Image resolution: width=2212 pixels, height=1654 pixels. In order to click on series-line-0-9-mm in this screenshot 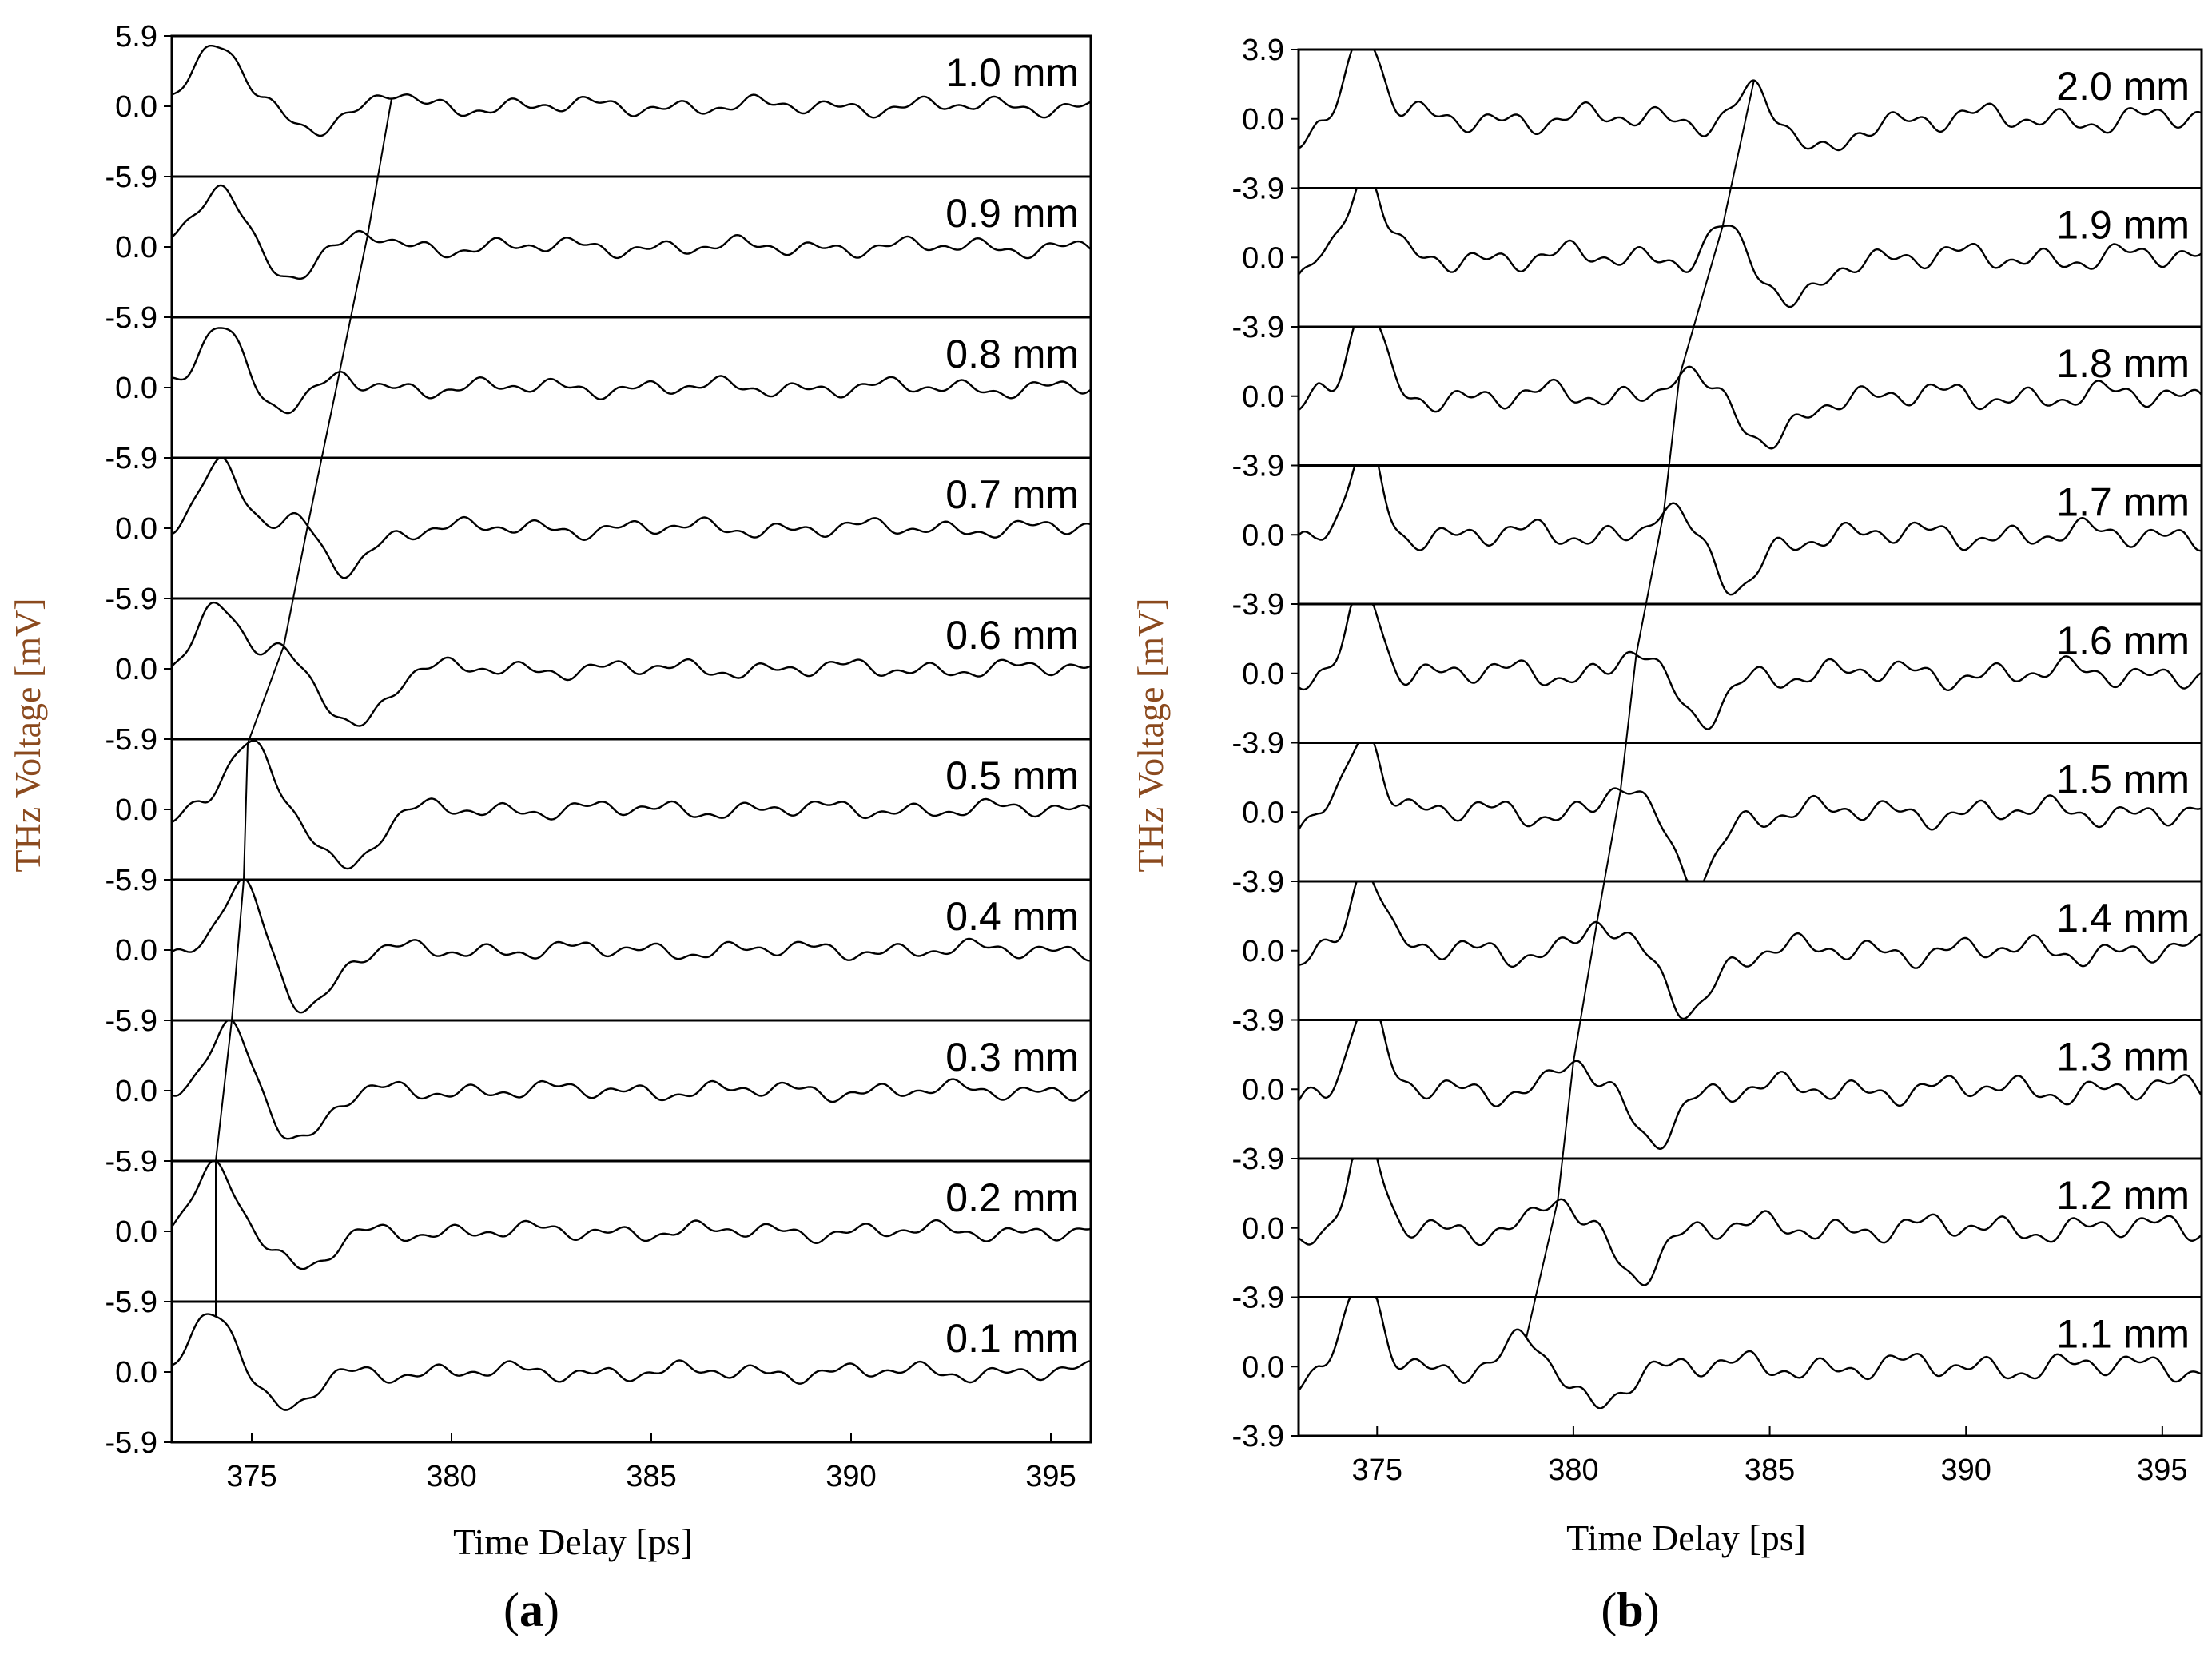, I will do `click(631, 232)`.